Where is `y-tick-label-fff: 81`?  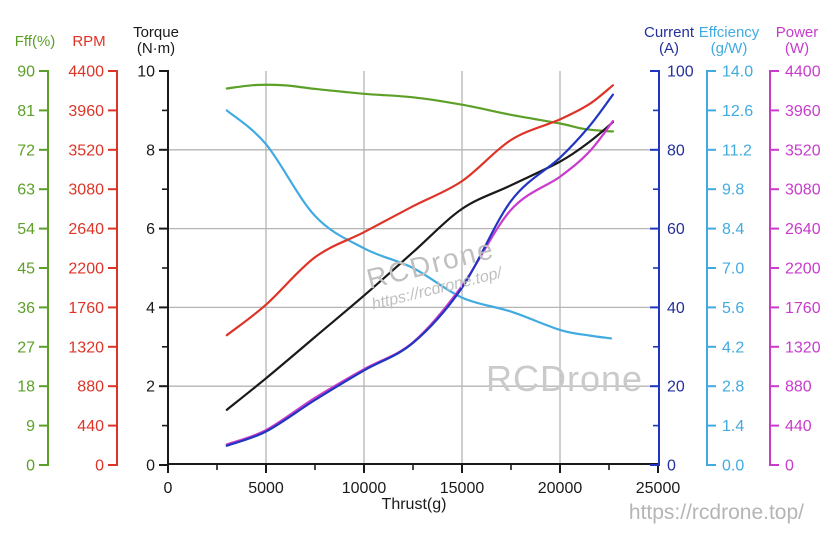 y-tick-label-fff: 81 is located at coordinates (26, 111).